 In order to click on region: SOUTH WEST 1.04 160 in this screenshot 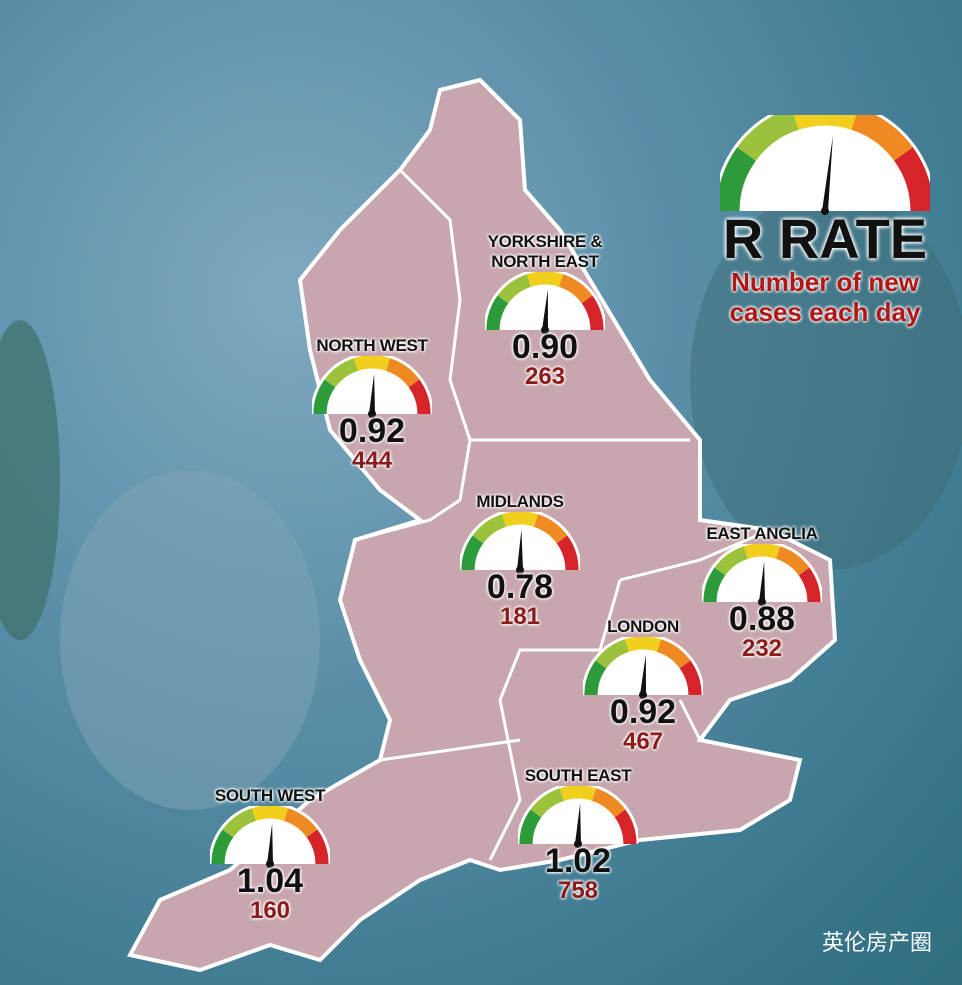, I will do `click(270, 855)`.